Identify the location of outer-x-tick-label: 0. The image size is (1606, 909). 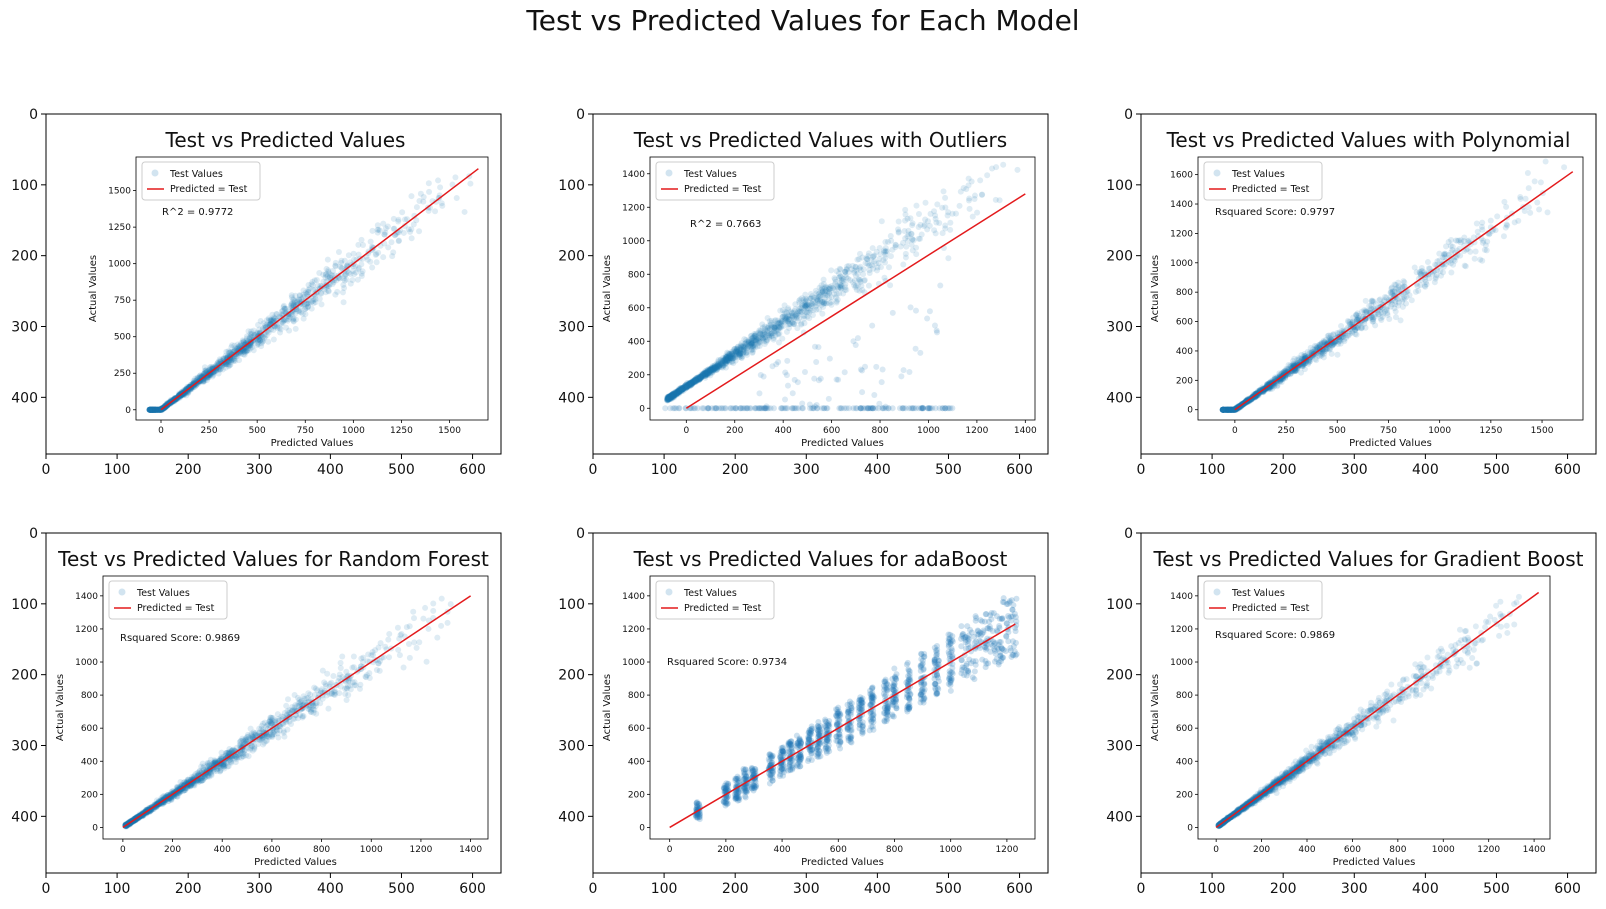
(46, 889).